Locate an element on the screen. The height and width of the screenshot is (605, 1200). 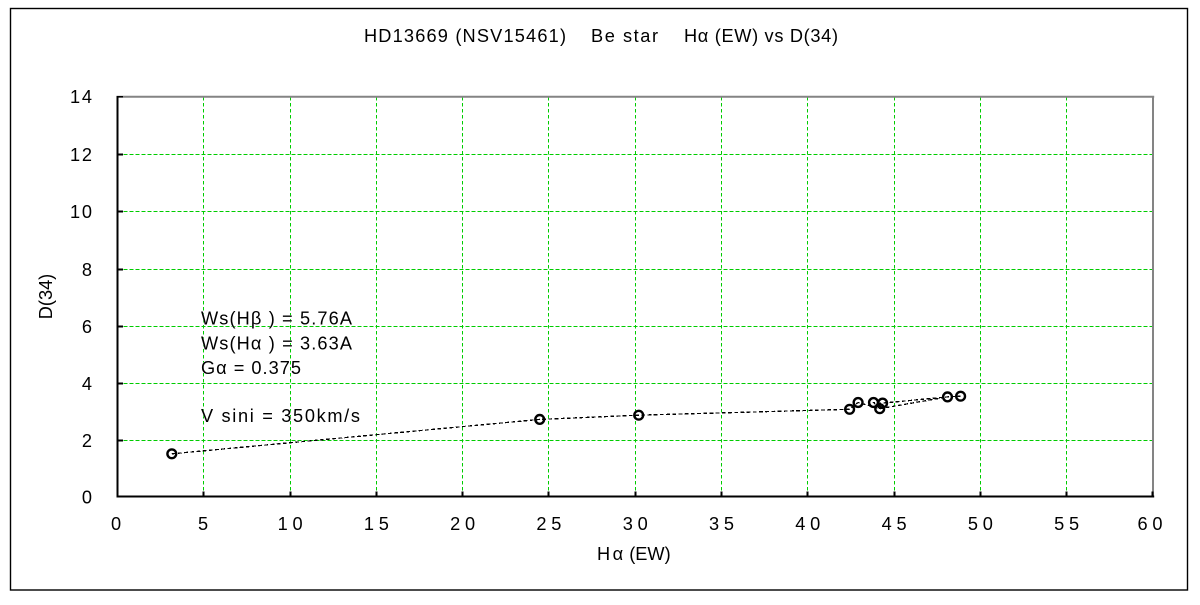
svg-text: Gα = 0.375 is located at coordinates (251, 368).